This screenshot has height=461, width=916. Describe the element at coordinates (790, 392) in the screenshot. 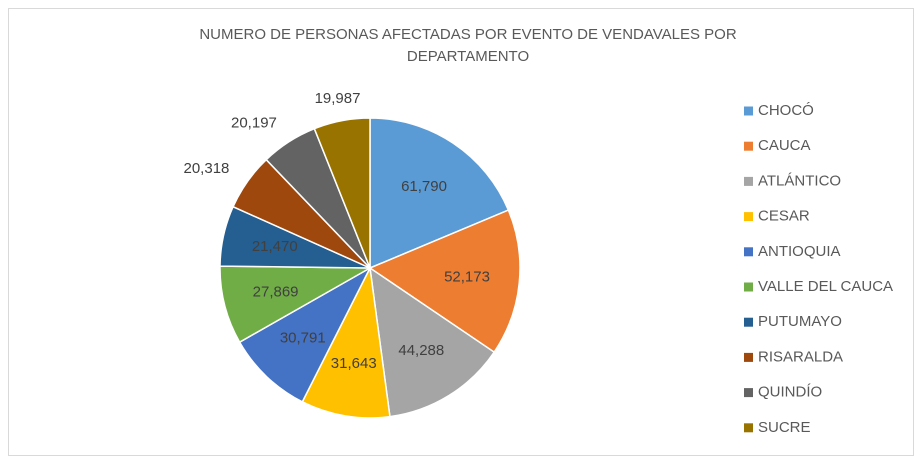

I see `legend-label: QUINDÍO` at that location.